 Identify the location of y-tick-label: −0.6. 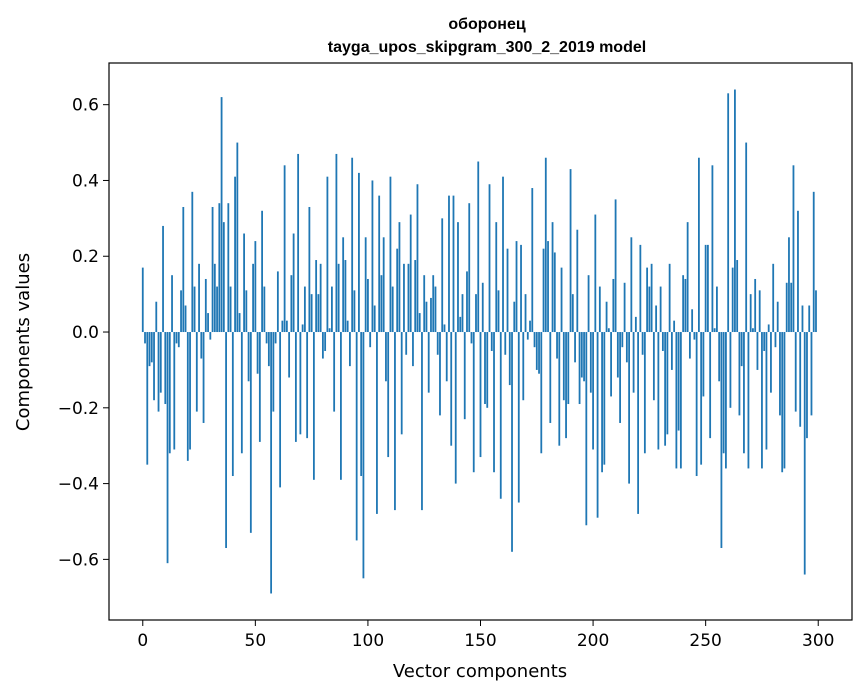
(78, 560).